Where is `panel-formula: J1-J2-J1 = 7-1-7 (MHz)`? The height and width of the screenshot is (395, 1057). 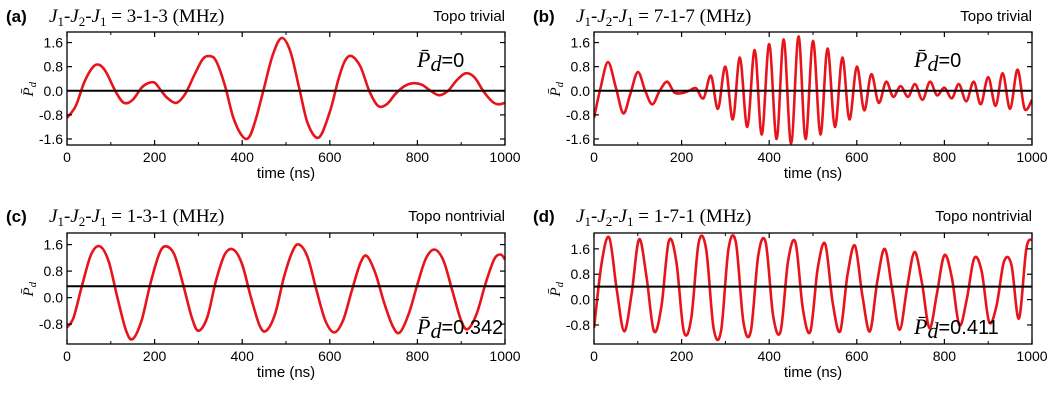
panel-formula: J1-J2-J1 = 7-1-7 (MHz) is located at coordinates (663, 17).